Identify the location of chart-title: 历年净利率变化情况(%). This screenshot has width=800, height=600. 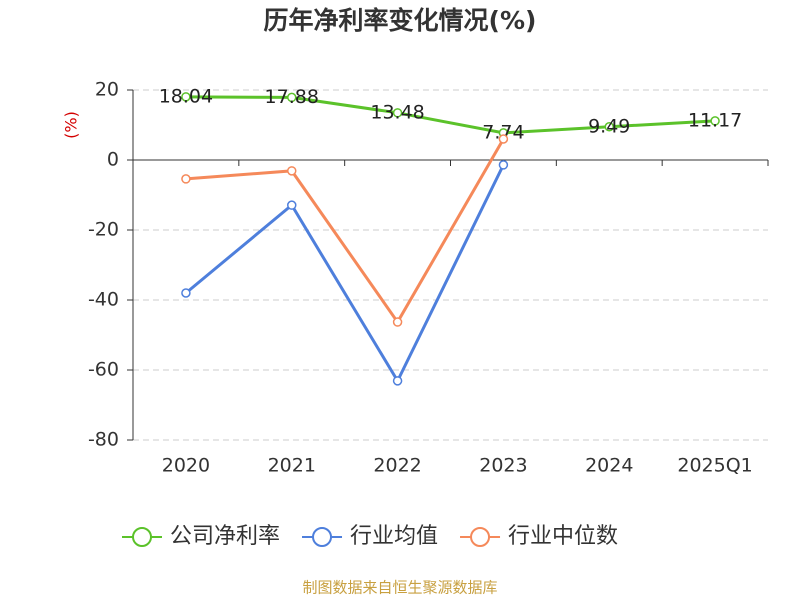
(400, 20).